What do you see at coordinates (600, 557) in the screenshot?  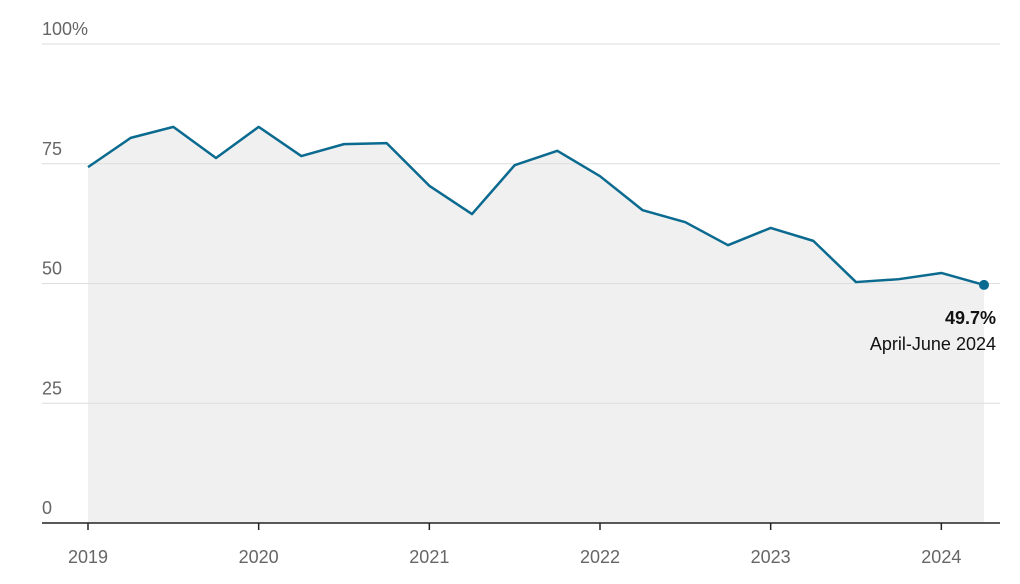 I see `x-tick-label: 2022` at bounding box center [600, 557].